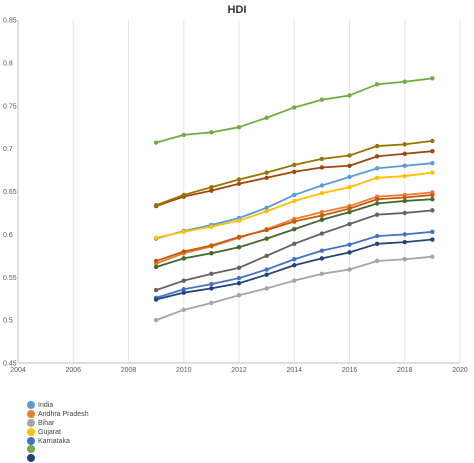  What do you see at coordinates (49, 432) in the screenshot?
I see `legend-label: Gujarat` at bounding box center [49, 432].